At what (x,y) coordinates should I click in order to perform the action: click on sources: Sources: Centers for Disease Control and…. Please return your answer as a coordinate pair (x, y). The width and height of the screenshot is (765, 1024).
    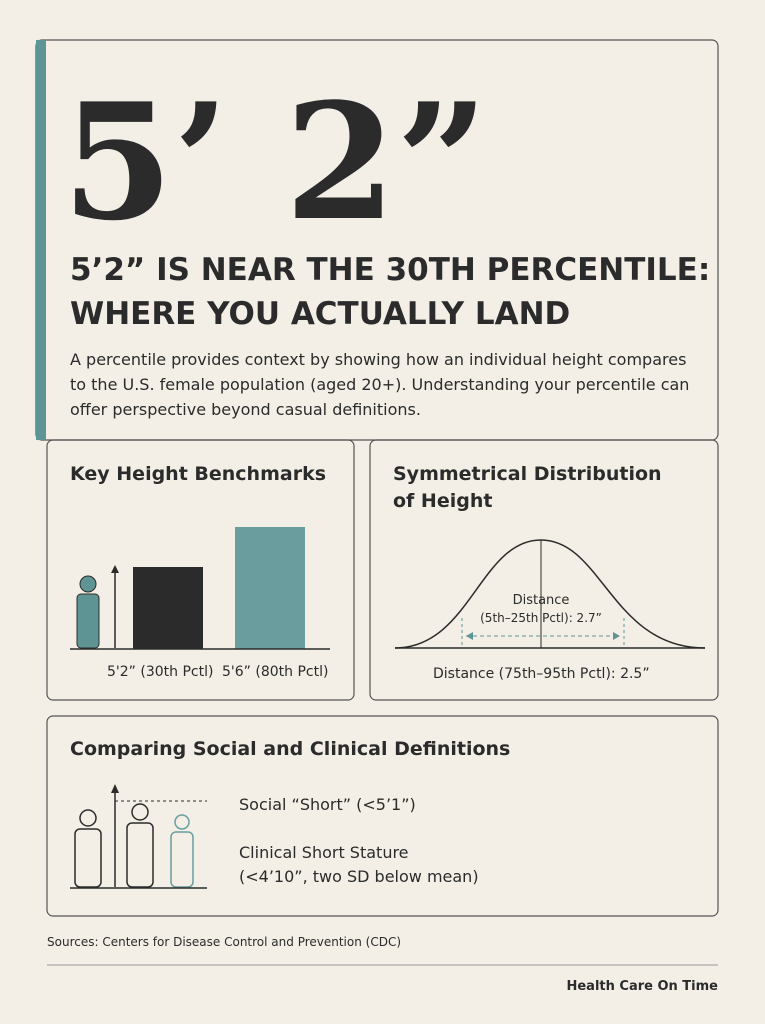
    Looking at the image, I should click on (224, 942).